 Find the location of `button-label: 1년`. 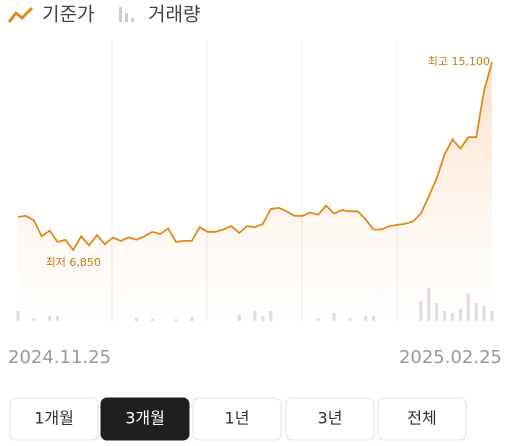

button-label: 1년 is located at coordinates (237, 418).